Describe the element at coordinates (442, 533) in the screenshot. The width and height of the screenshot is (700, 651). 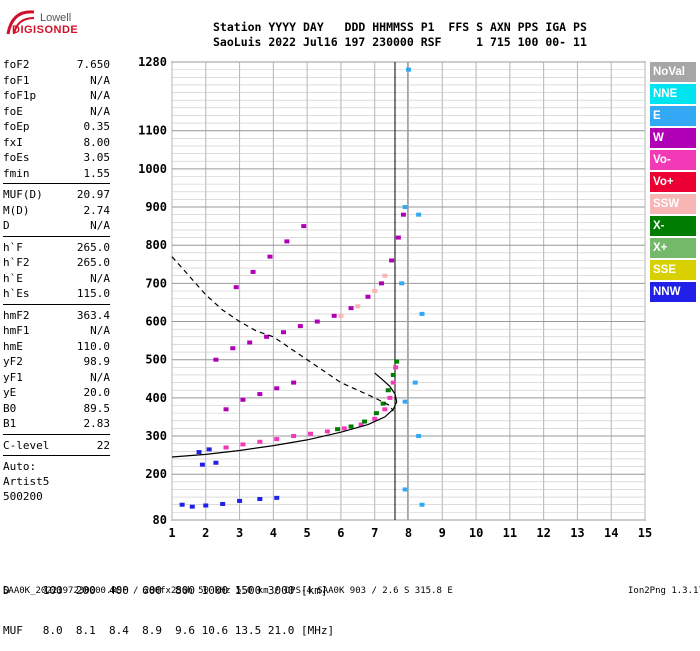
I see `x-tick-label: 9` at that location.